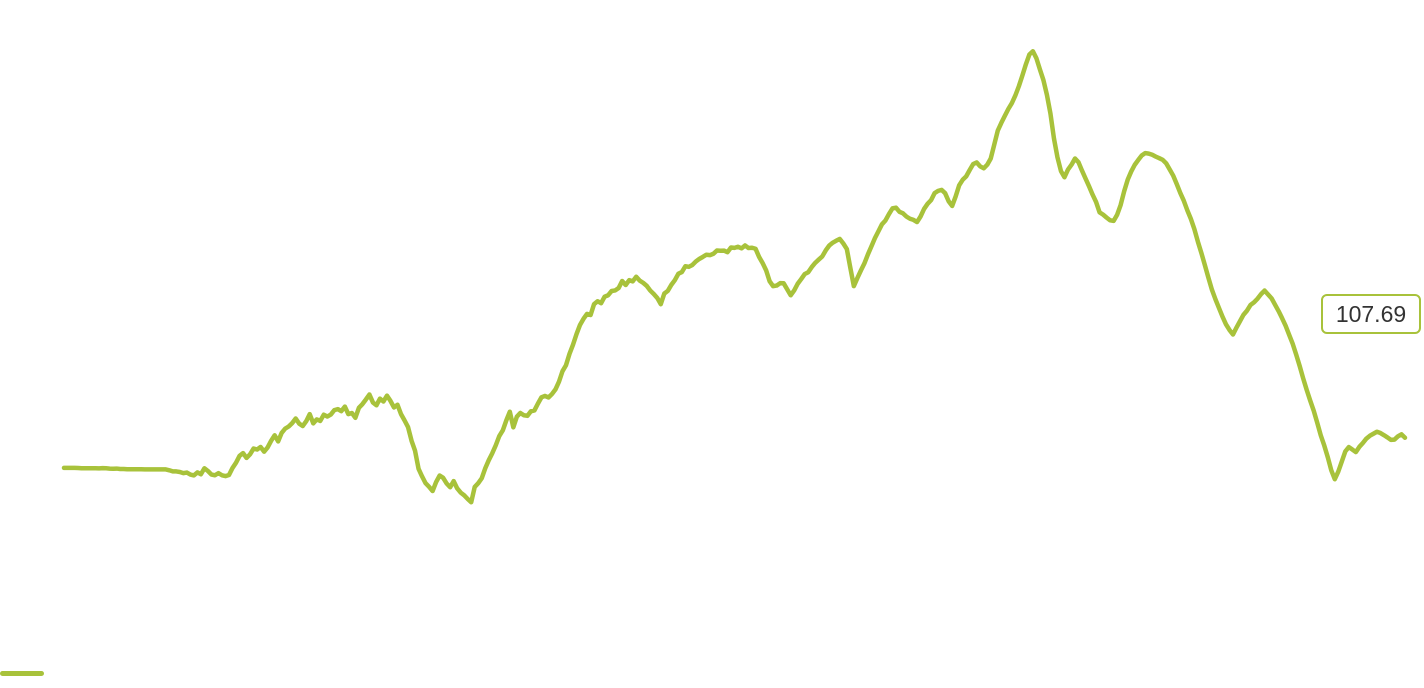 The image size is (1424, 688). Describe the element at coordinates (1371, 314) in the screenshot. I see `last-value-label: 107.69` at that location.